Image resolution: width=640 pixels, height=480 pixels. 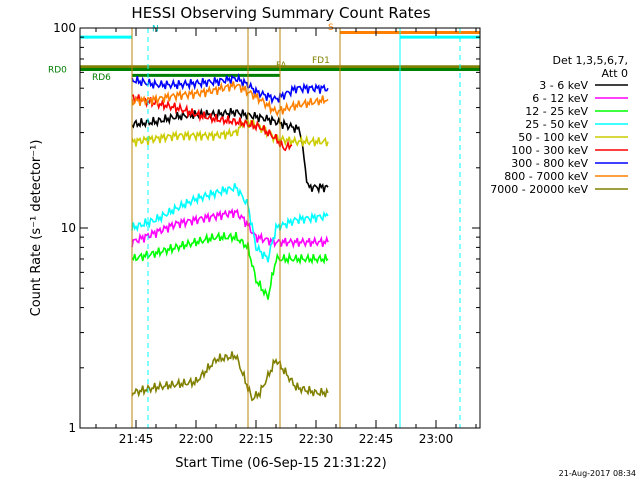 I want to click on series-line-7000to20000keV, so click(x=230, y=376).